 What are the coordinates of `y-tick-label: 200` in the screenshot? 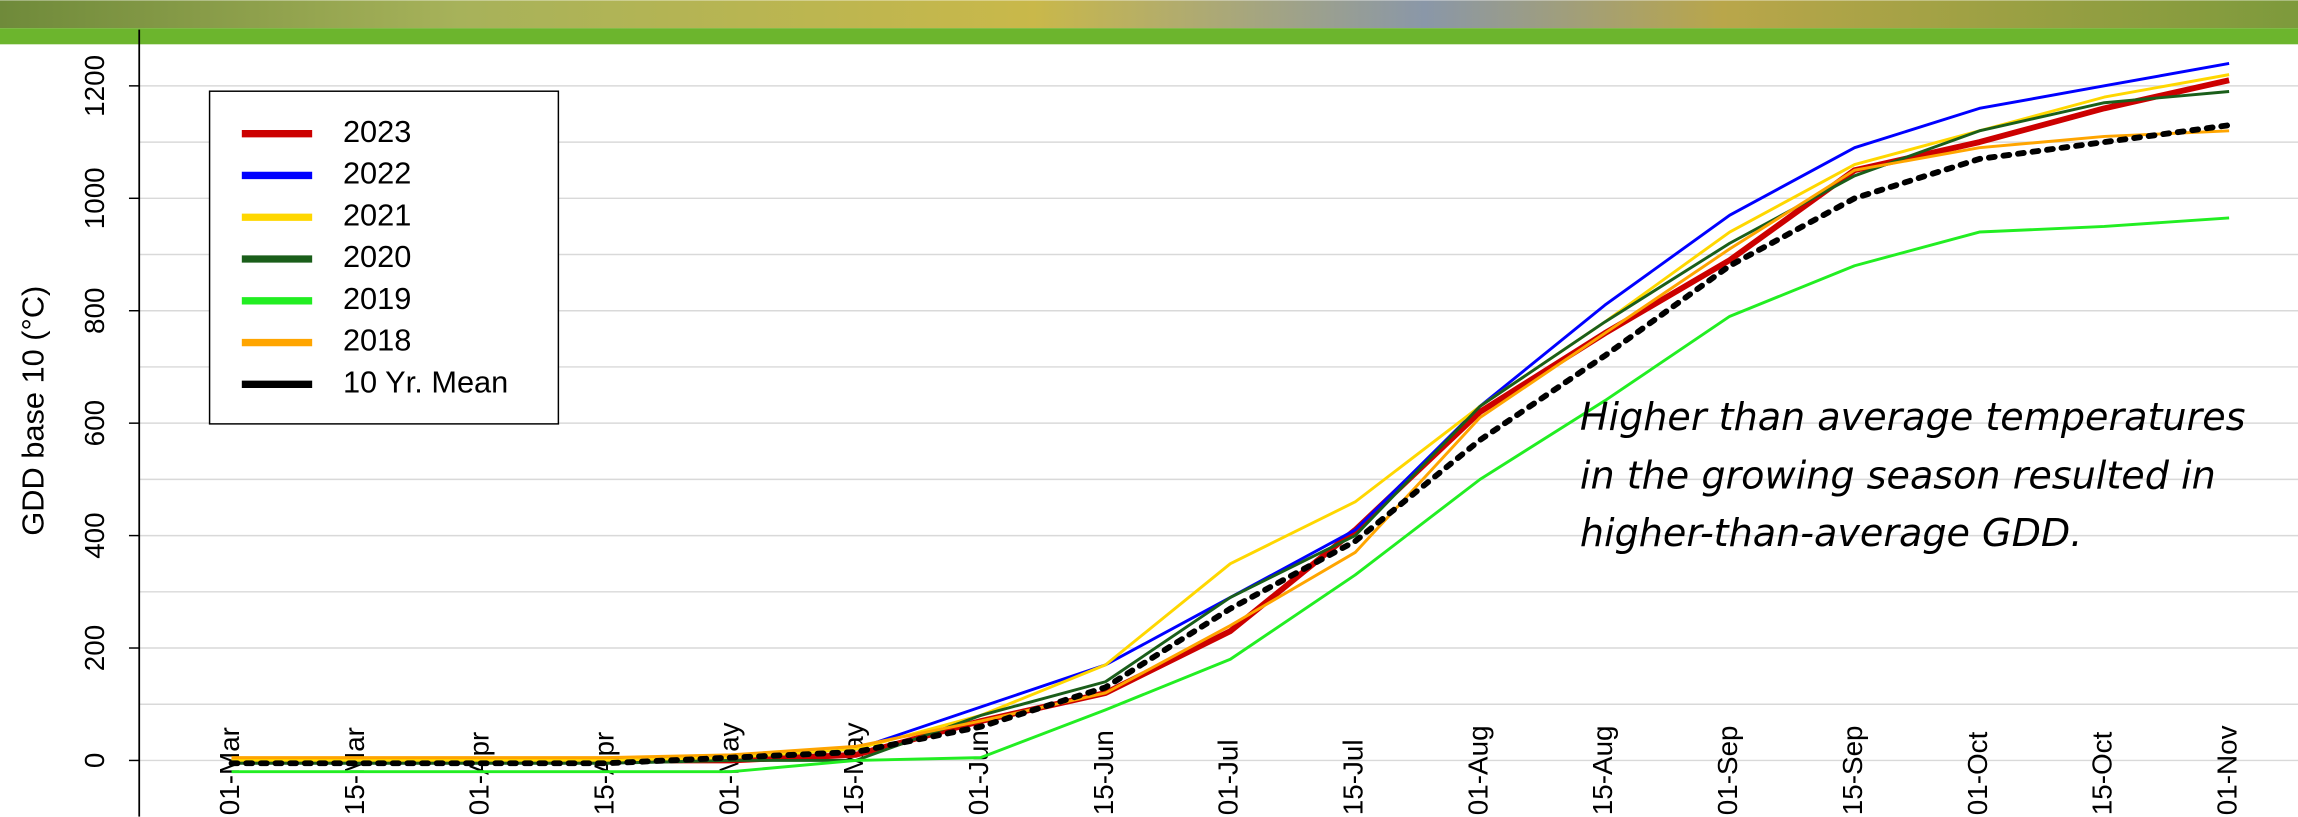 It's located at (94, 648).